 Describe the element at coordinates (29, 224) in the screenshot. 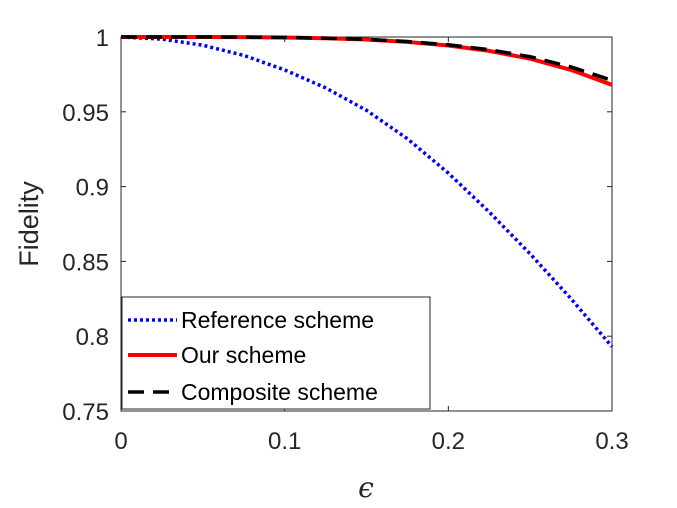

I see `y-axis-label: Fidelity` at that location.